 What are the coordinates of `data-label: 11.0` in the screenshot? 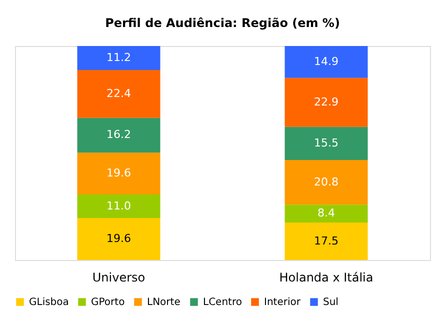 It's located at (118, 205).